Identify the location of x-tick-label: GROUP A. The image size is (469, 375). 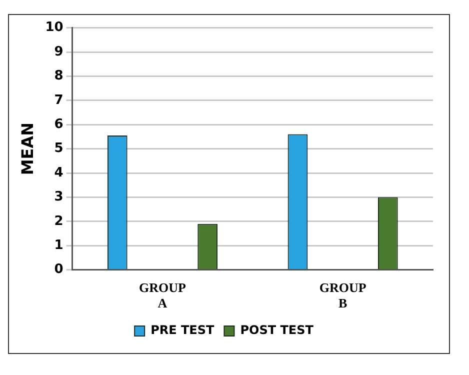
(162, 295).